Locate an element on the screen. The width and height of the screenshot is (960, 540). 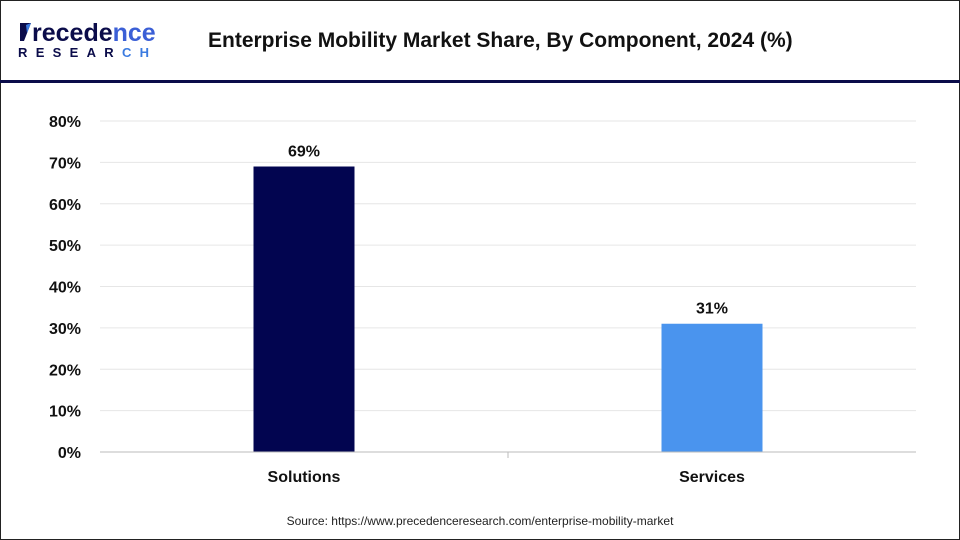
x-tick-label: Services is located at coordinates (712, 477).